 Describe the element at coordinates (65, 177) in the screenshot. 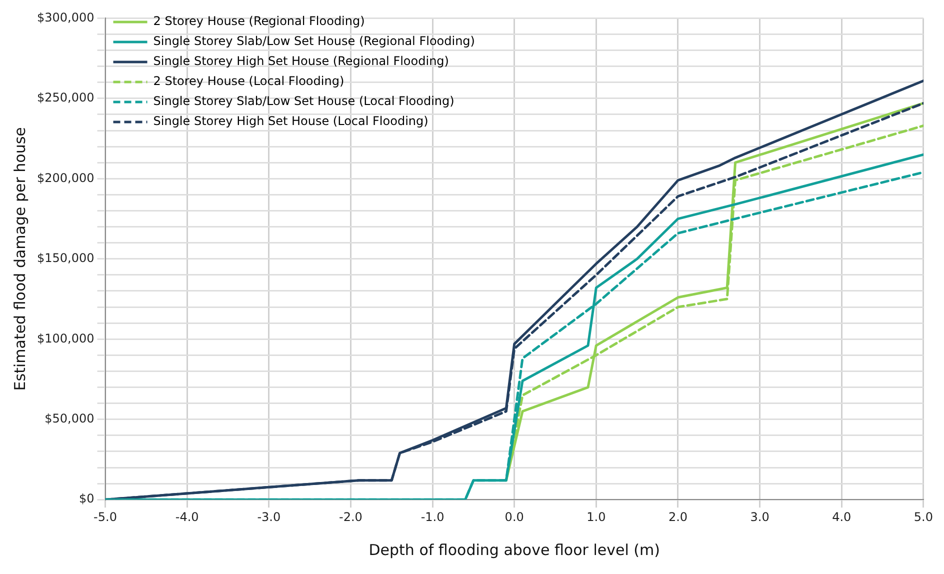

I see `y-tick-label: $200,000` at that location.